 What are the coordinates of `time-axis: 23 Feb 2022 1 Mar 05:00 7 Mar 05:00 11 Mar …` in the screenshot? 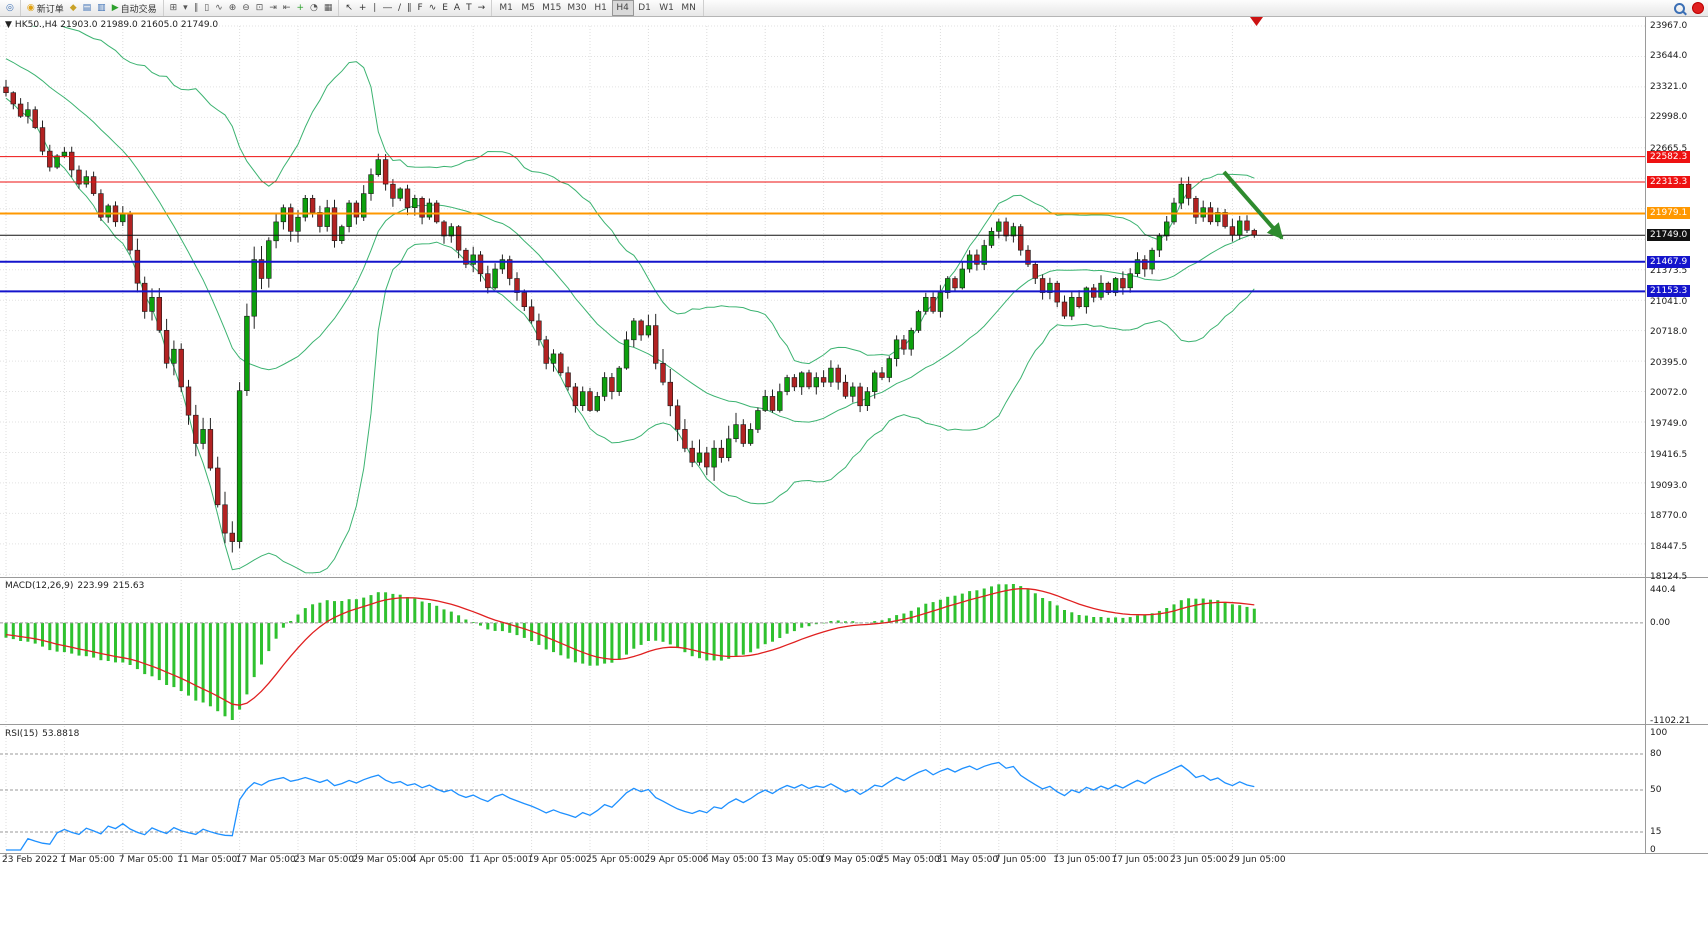 It's located at (822, 862).